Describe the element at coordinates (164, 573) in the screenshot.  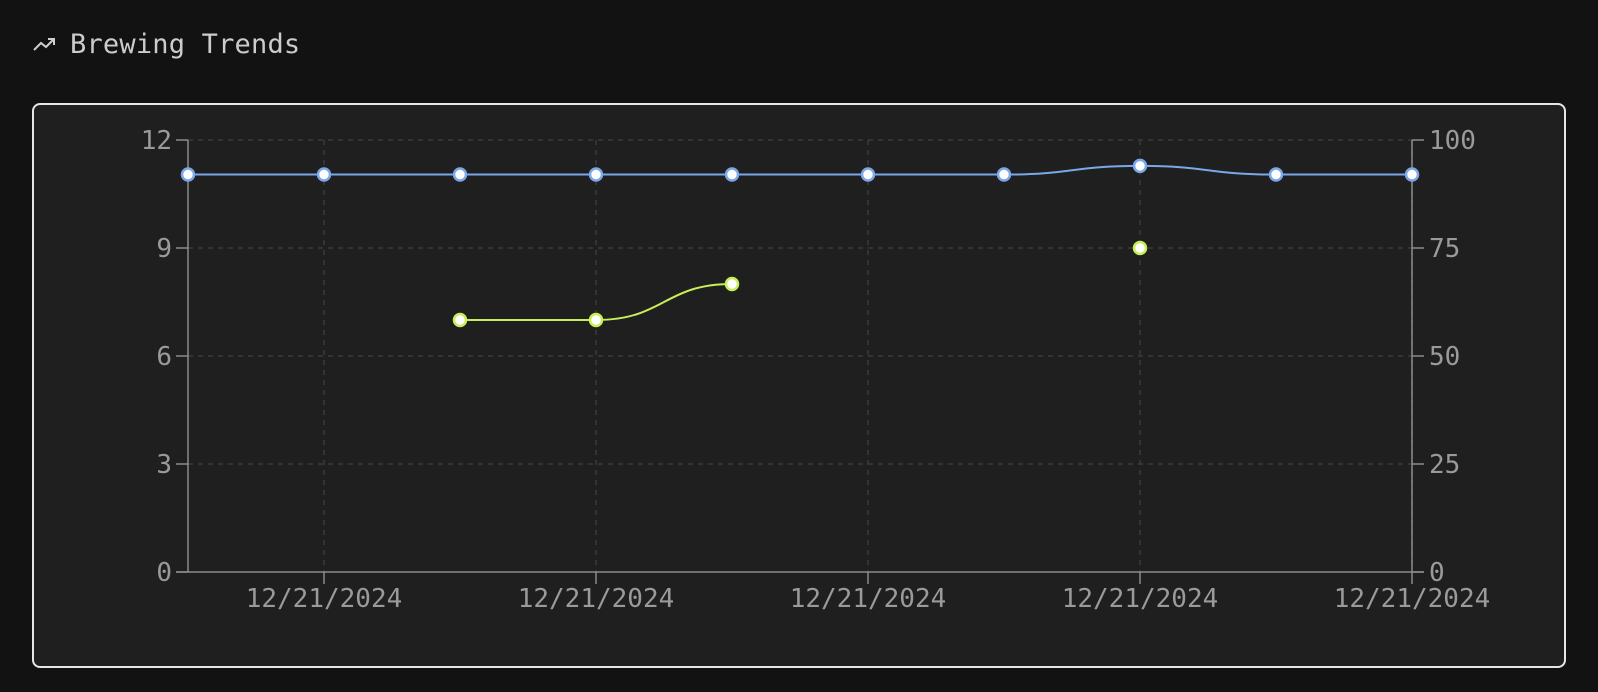
I see `y-left-tick-label: 0` at that location.